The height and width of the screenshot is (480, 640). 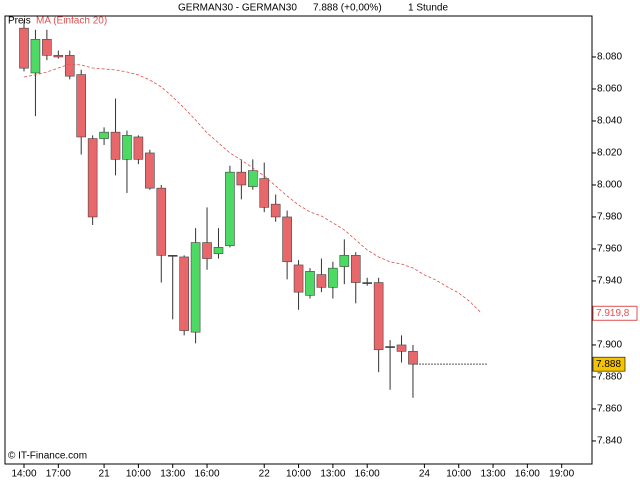 What do you see at coordinates (609, 185) in the screenshot?
I see `y-tick-label: 8.000` at bounding box center [609, 185].